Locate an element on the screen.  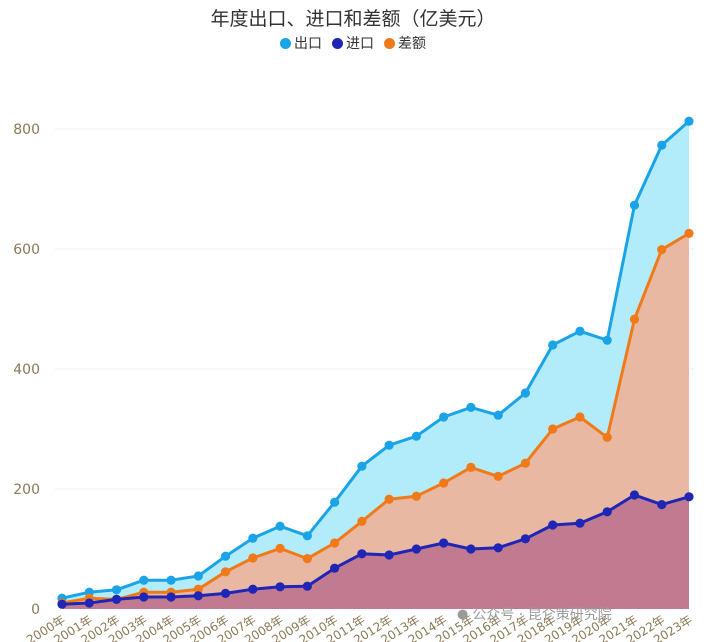
legend-item-balance: 差额 is located at coordinates (405, 43).